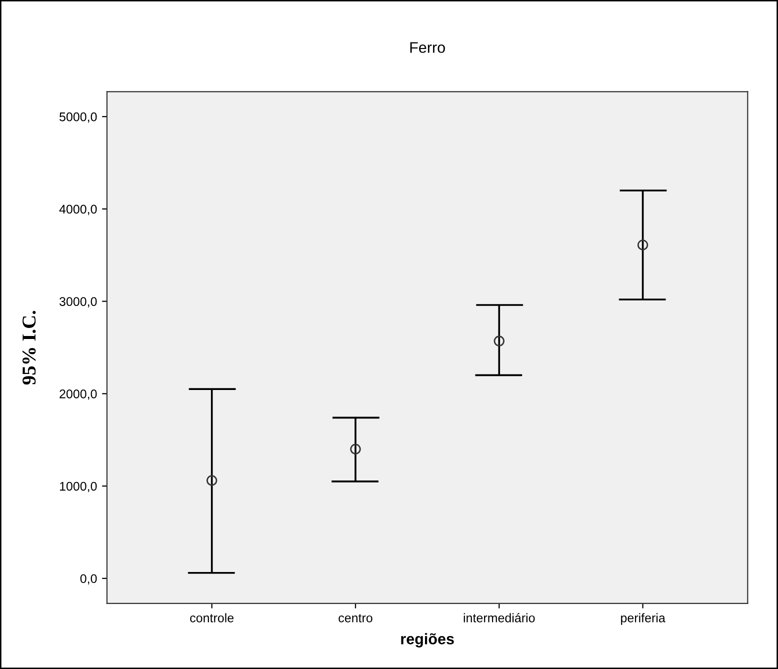 This screenshot has width=778, height=669. Describe the element at coordinates (427, 47) in the screenshot. I see `chart-title: Ferro` at that location.